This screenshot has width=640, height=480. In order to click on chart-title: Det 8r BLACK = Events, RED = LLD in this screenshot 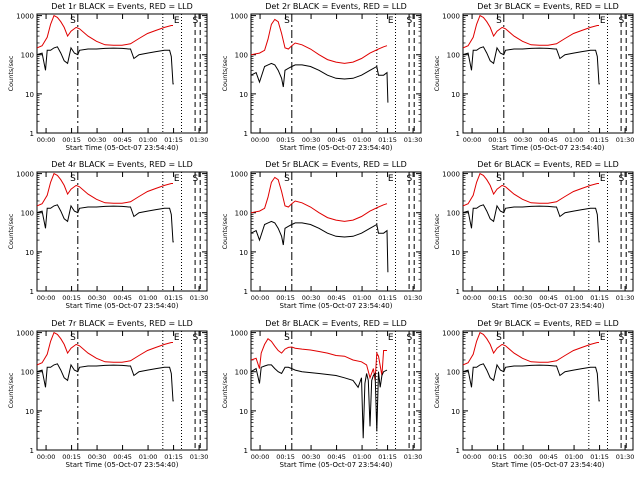, I will do `click(336, 323)`.